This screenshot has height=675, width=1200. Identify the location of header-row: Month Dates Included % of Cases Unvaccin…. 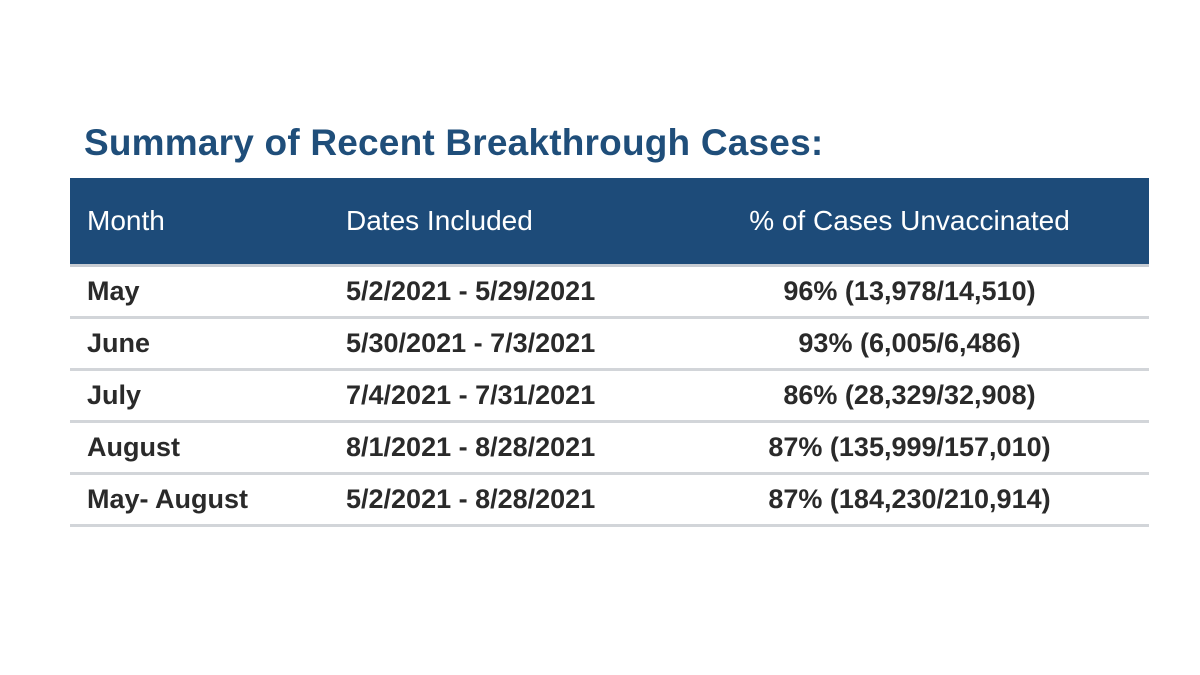
(609, 222).